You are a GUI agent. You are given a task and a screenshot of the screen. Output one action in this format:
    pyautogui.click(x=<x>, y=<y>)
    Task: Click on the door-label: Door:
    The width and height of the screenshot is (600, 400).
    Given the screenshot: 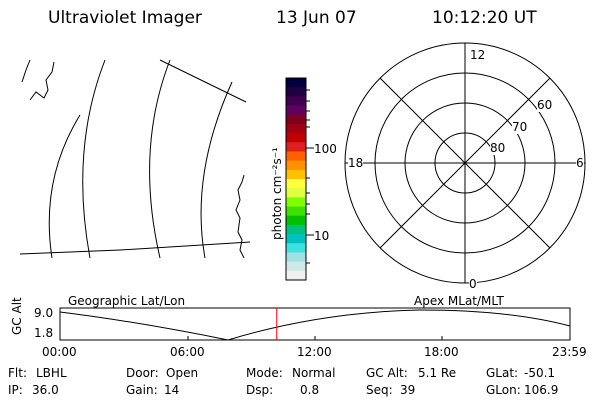 What is the action you would take?
    pyautogui.click(x=142, y=373)
    